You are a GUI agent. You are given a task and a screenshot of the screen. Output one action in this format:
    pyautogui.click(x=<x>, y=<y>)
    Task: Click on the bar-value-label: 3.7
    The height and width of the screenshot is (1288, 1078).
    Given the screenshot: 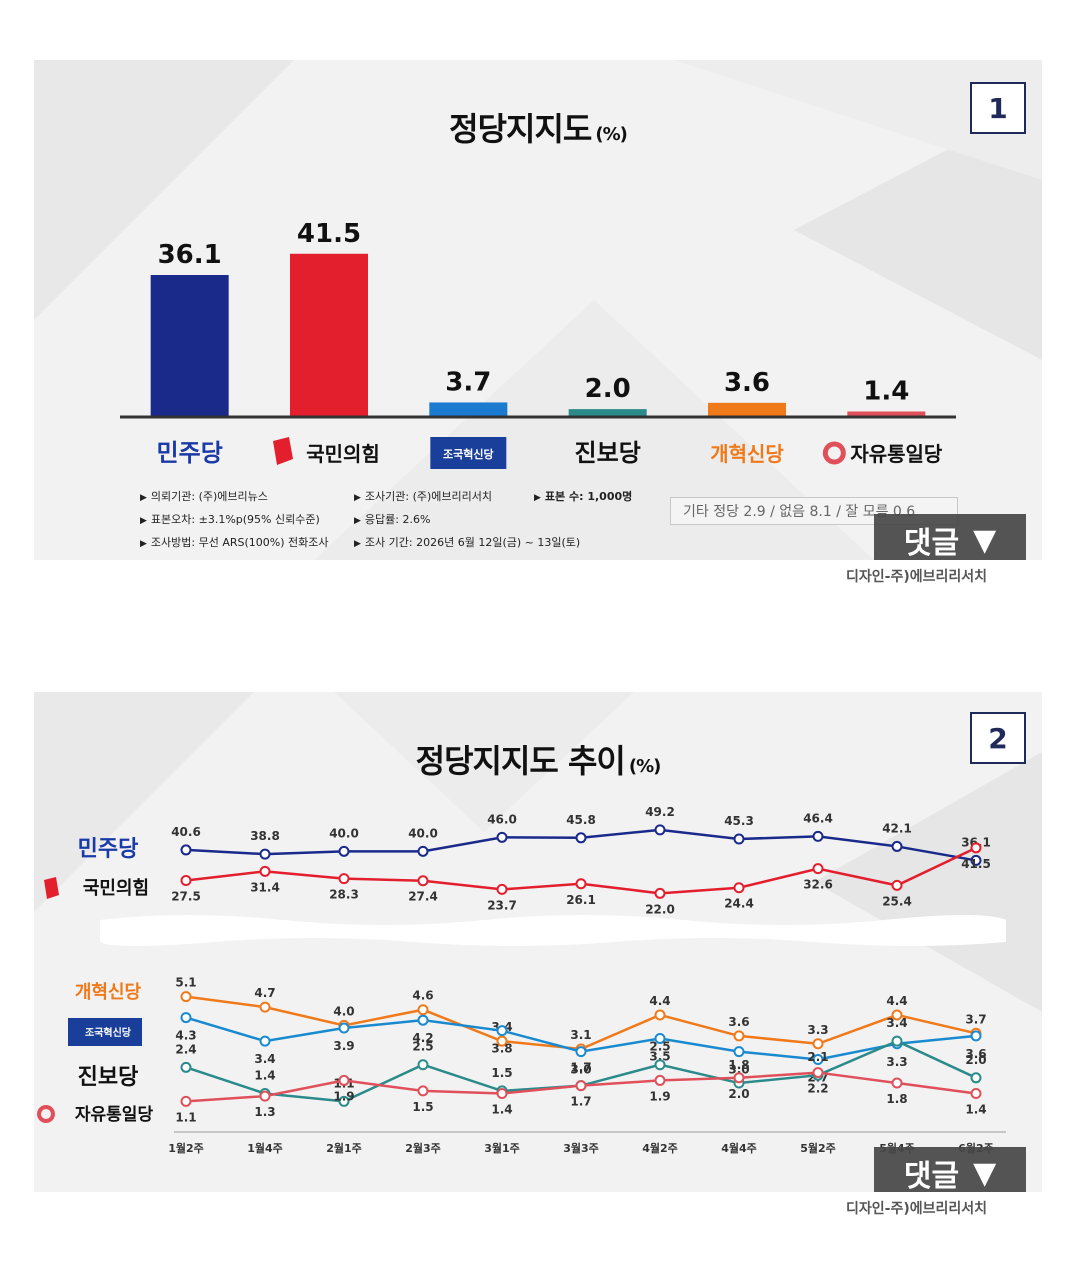 What is the action you would take?
    pyautogui.click(x=468, y=382)
    